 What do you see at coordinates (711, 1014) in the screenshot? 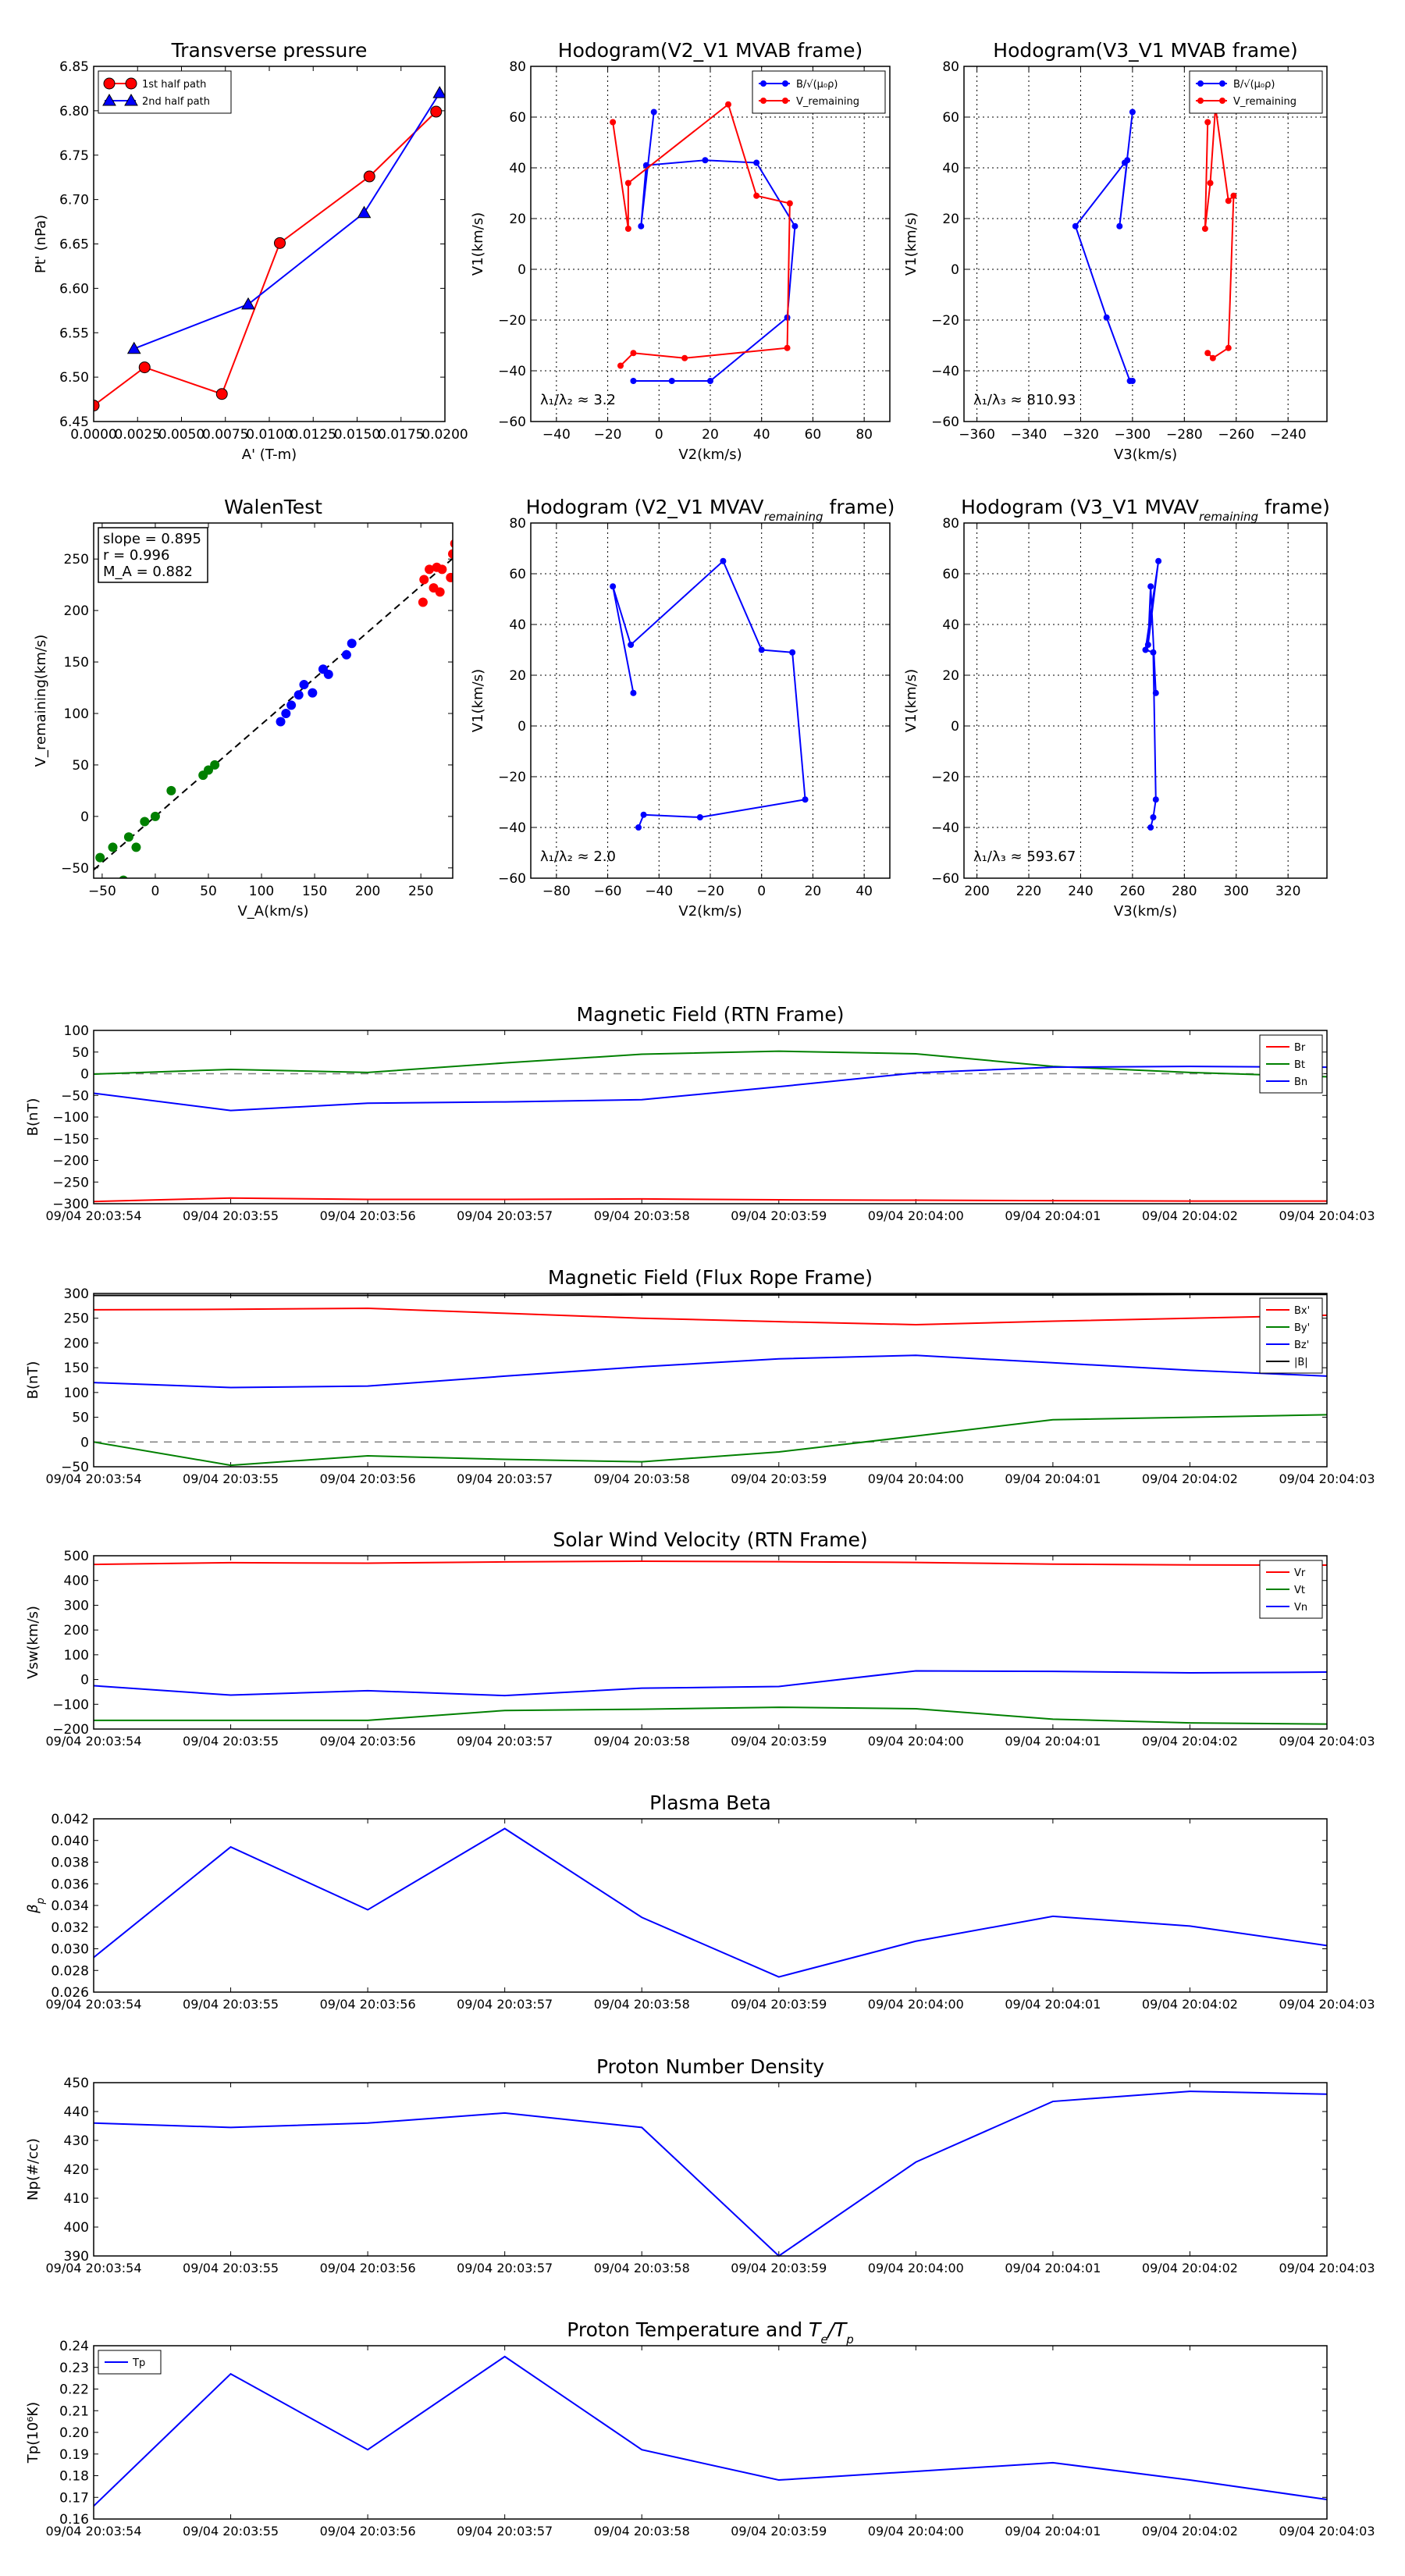
I see `chart-title: Magnetic Field (RTN Frame)` at bounding box center [711, 1014].